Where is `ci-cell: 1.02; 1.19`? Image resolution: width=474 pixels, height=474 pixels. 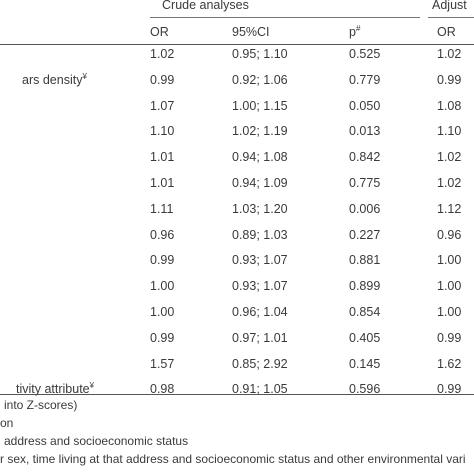 ci-cell: 1.02; 1.19 is located at coordinates (260, 131).